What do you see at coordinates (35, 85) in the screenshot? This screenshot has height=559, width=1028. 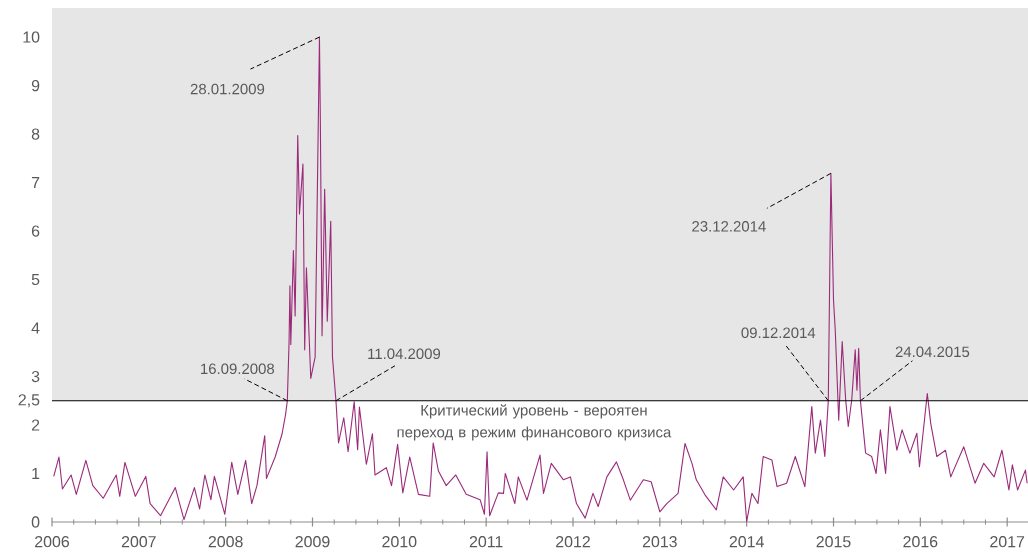 I see `y-tick-label: 9` at bounding box center [35, 85].